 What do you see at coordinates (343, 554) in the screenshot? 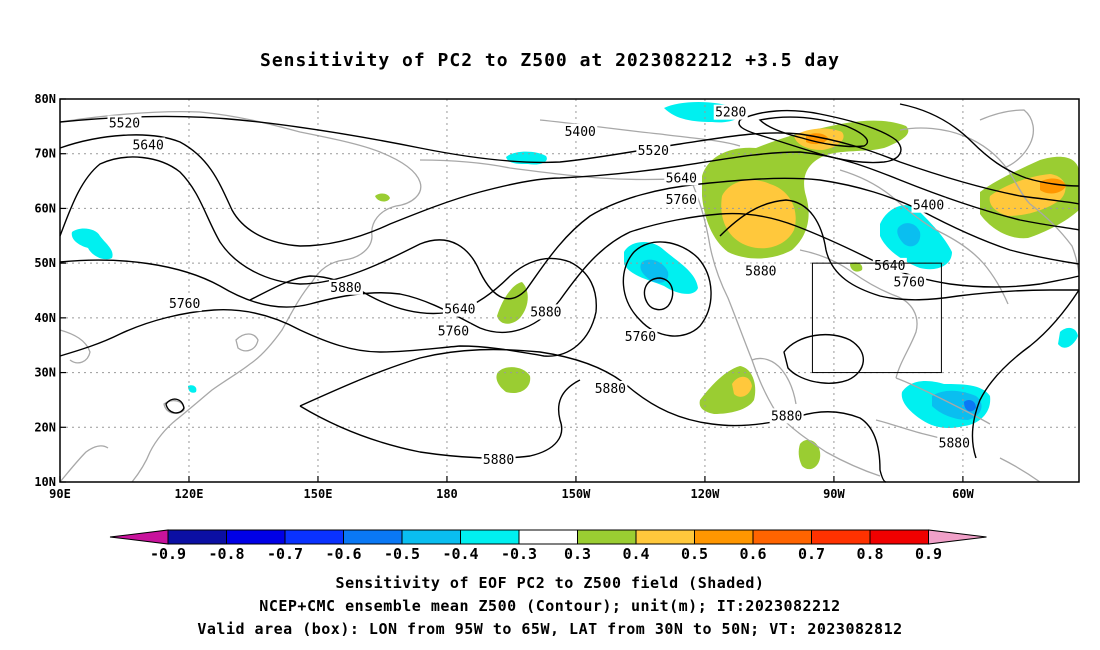
I see `colorbar-label: -0.6` at bounding box center [343, 554].